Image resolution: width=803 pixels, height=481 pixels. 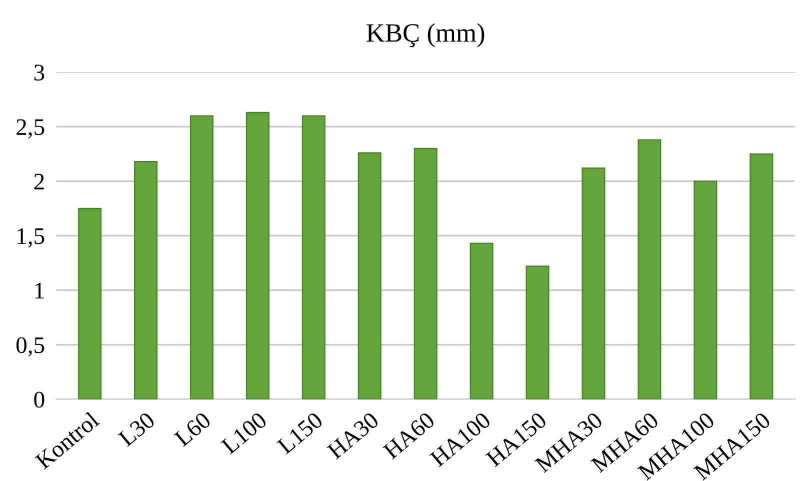 I want to click on y-tick-label: 0, so click(x=39, y=400).